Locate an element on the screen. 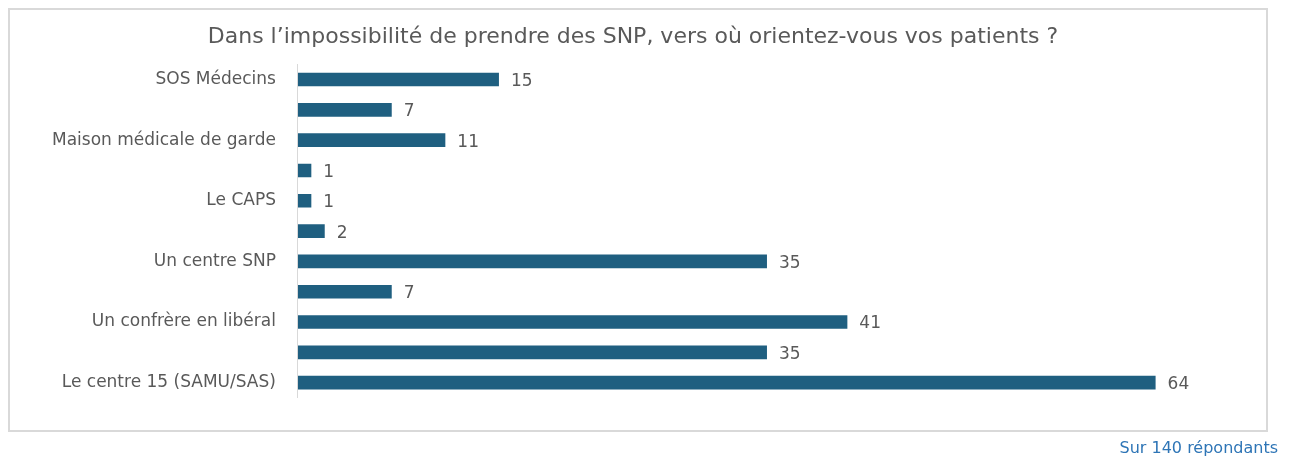 Image resolution: width=1290 pixels, height=470 pixels. data-label: 64 is located at coordinates (1178, 383).